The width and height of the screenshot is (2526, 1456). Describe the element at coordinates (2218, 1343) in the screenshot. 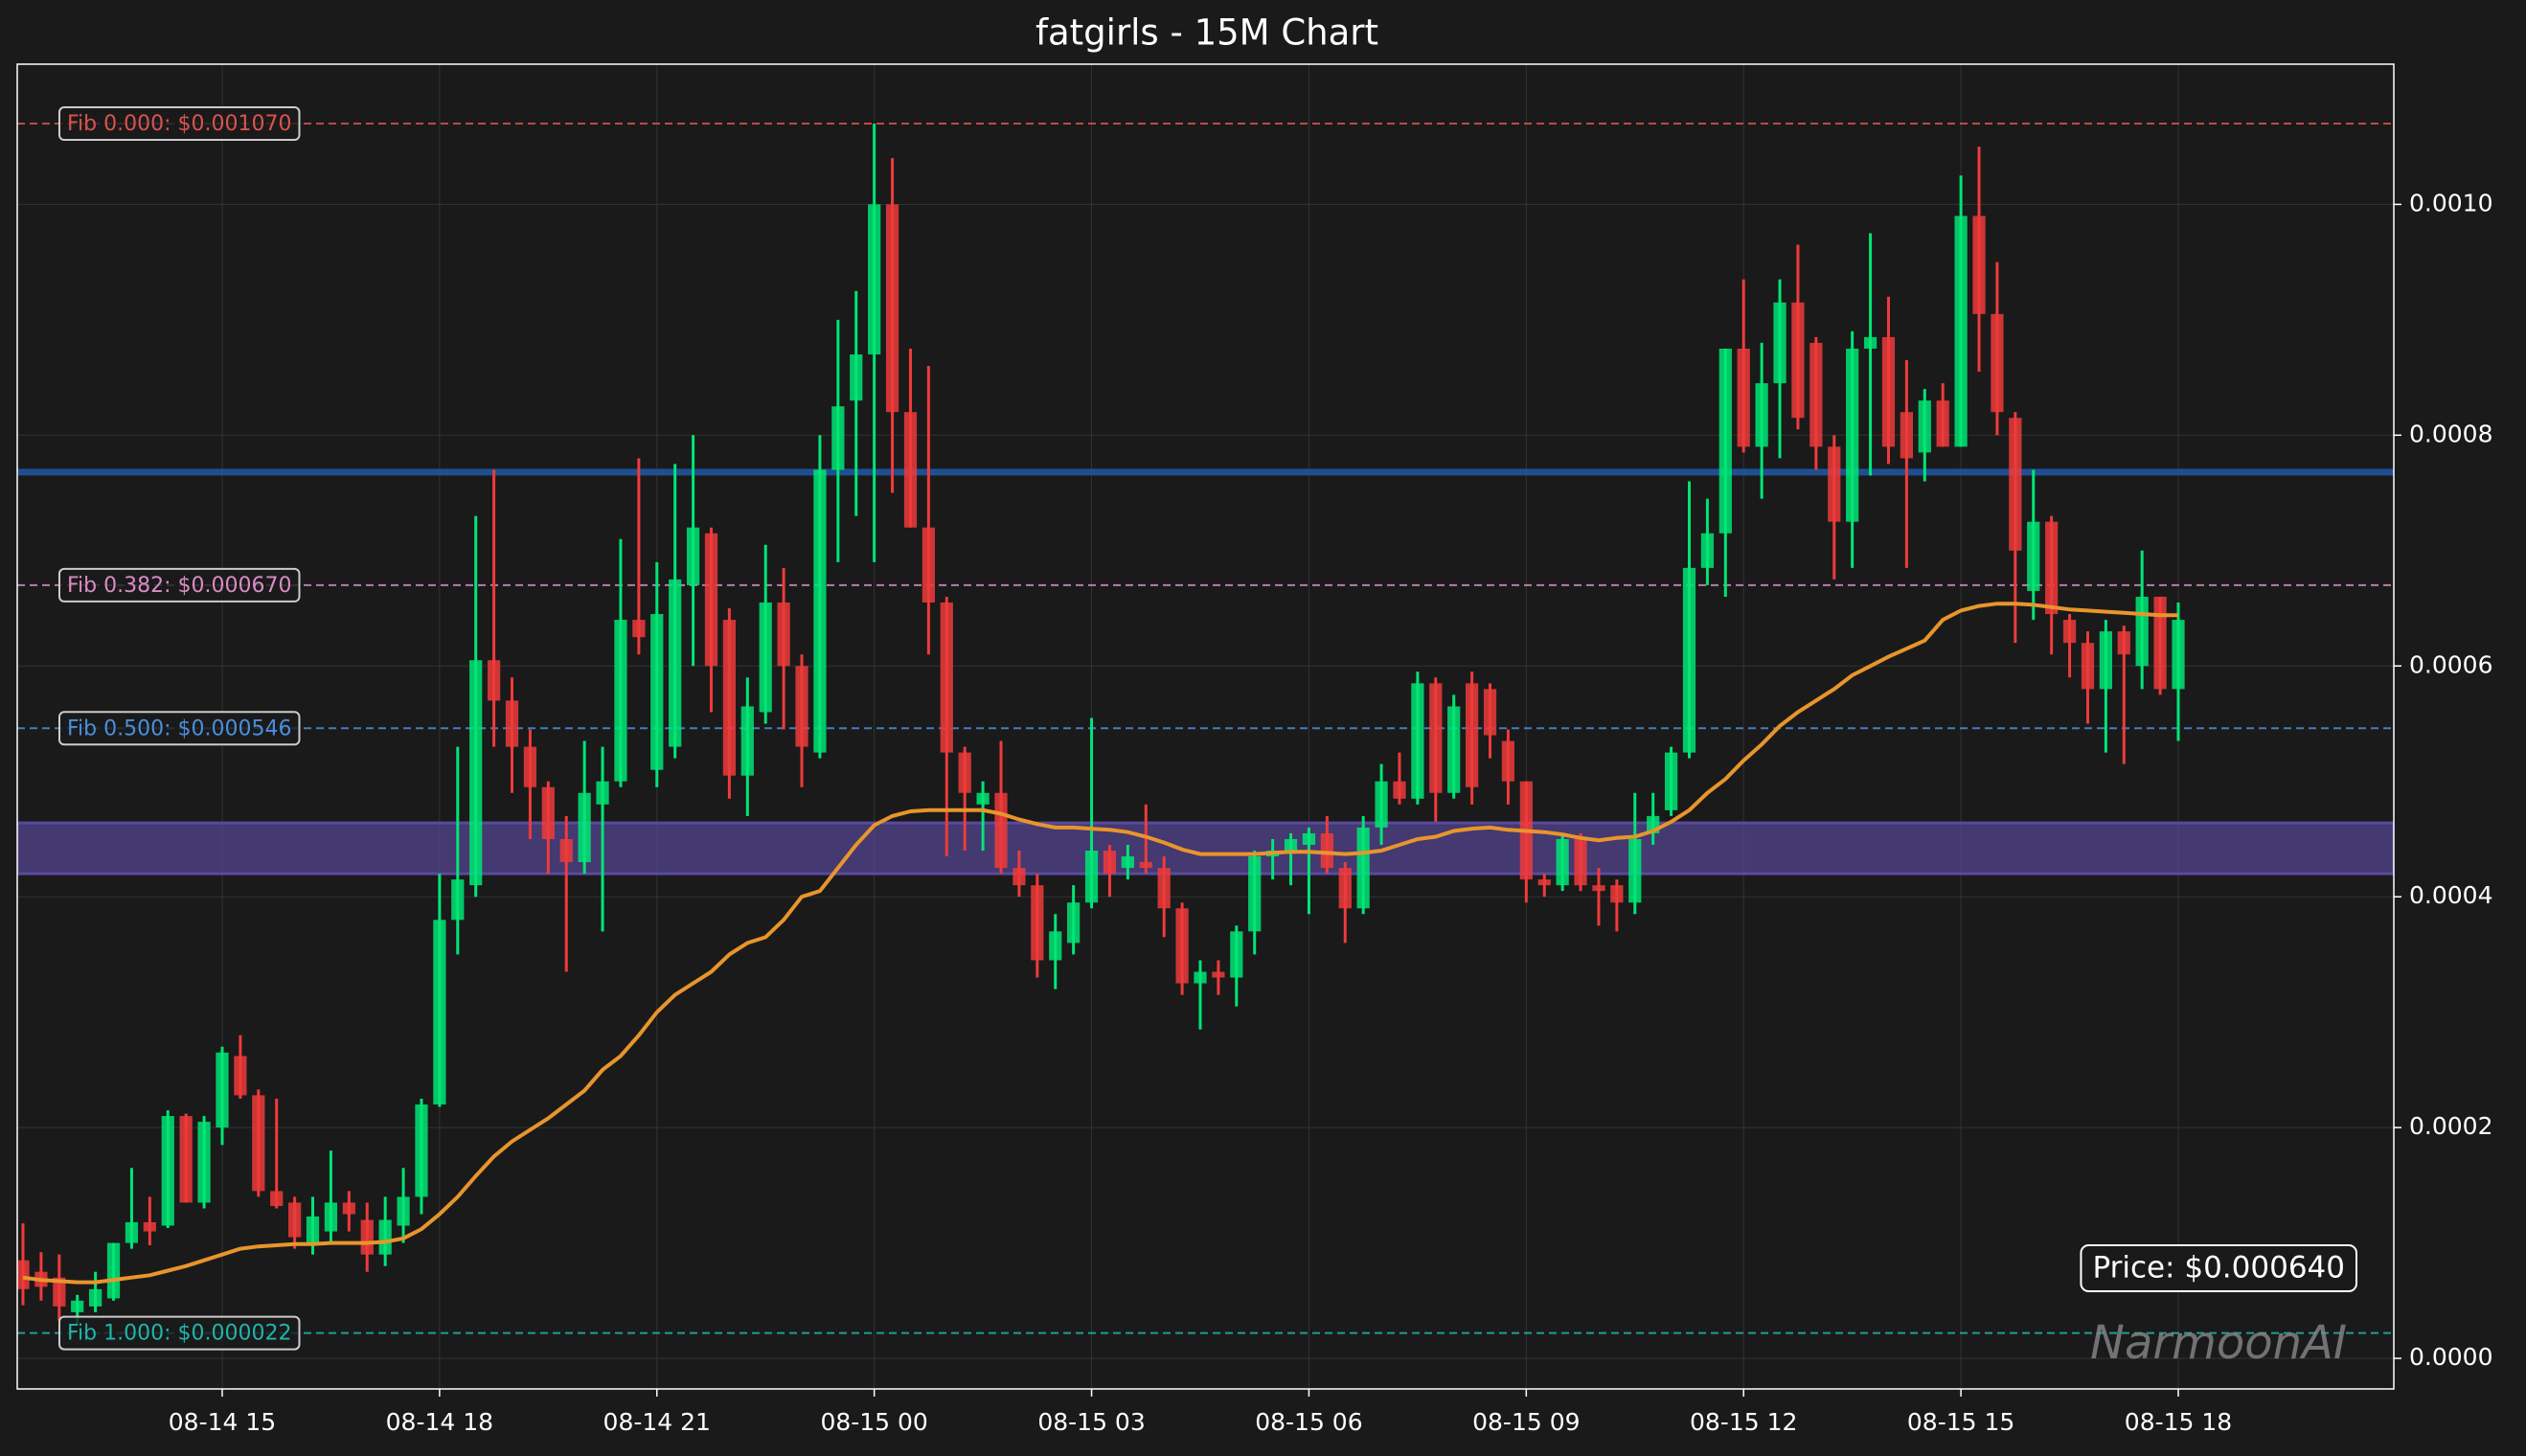

I see `watermark: NarmoonAI` at that location.